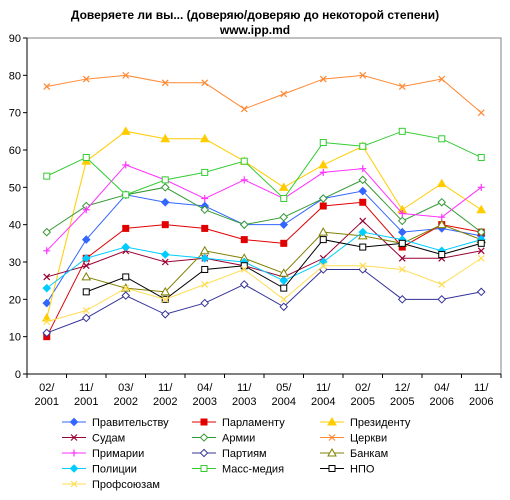  What do you see at coordinates (323, 395) in the screenshot?
I see `x-tick-label: 11/2004` at bounding box center [323, 395].